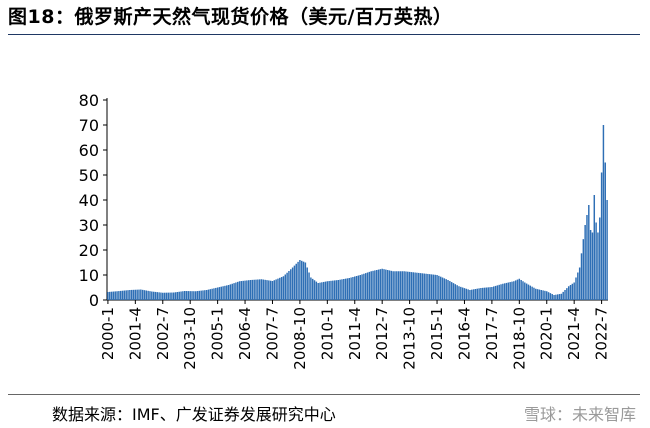 This screenshot has width=650, height=428. I want to click on x-tick-label: 2020-1, so click(547, 333).